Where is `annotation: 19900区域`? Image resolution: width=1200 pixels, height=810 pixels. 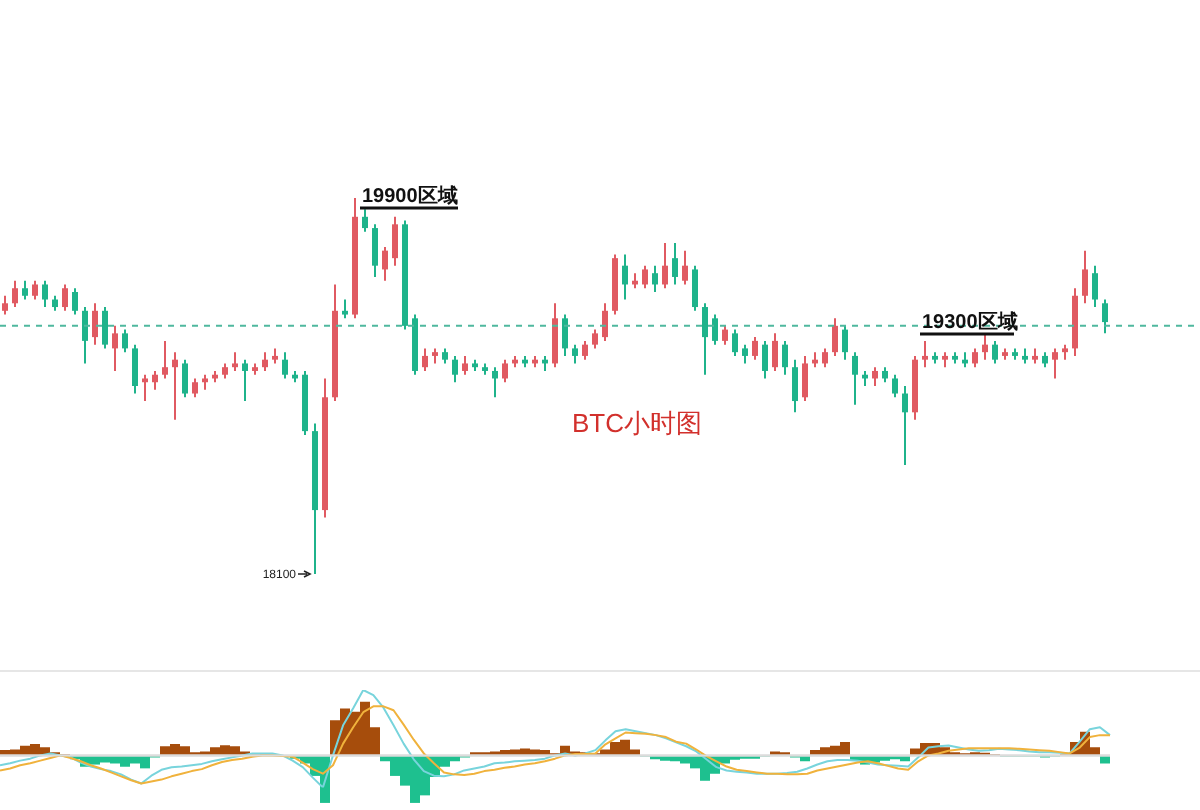
annotation: 19900区域 is located at coordinates (410, 196).